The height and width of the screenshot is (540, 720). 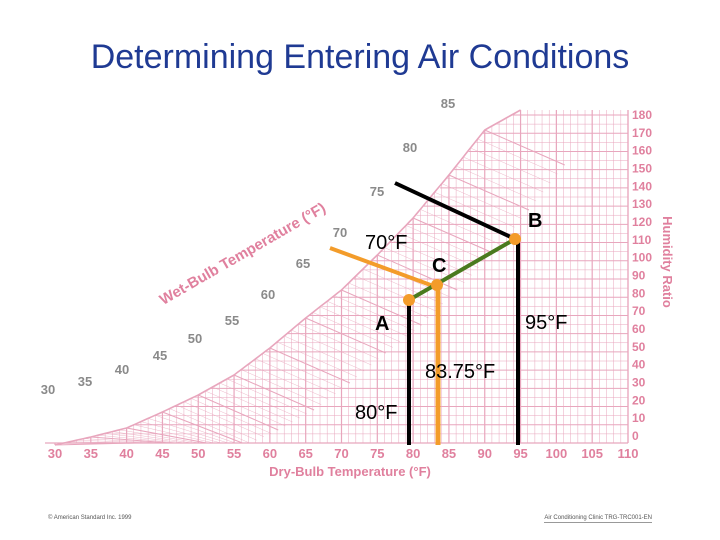 I want to click on footer-course: Air Conditioning Clinic TRG-TRC001-EN, so click(x=598, y=519).